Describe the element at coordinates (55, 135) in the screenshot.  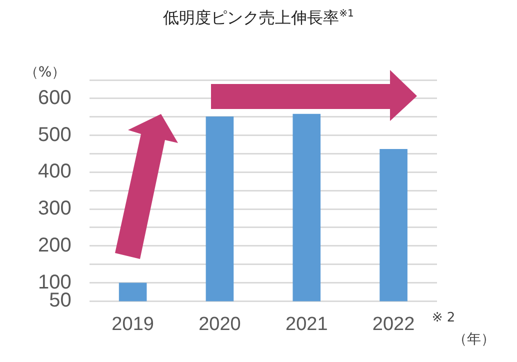
I see `y-tick-label: 500` at that location.